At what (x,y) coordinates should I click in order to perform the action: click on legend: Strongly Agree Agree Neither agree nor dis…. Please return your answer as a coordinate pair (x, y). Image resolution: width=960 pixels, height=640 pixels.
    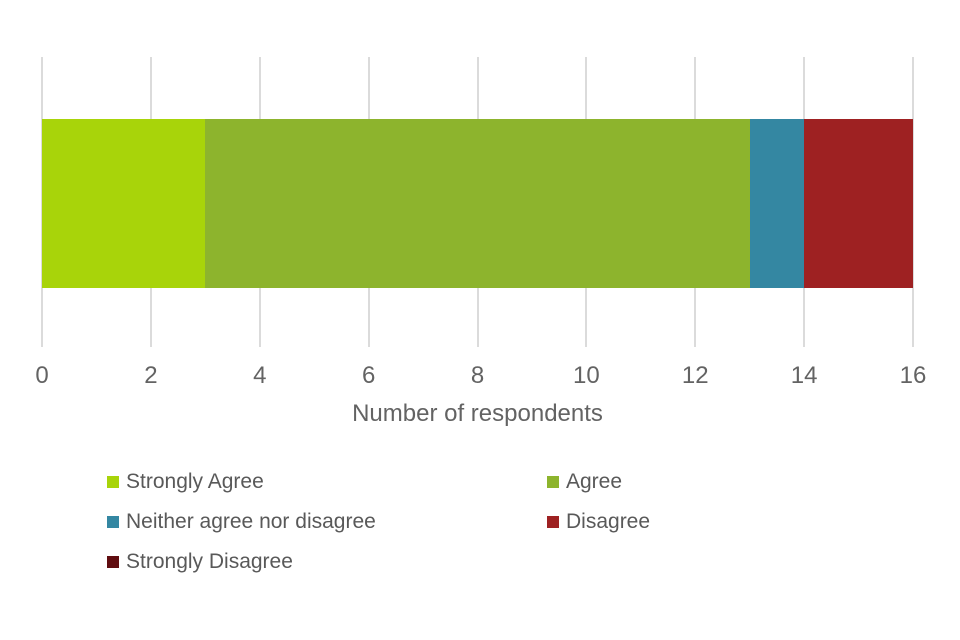
    Looking at the image, I should click on (378, 522).